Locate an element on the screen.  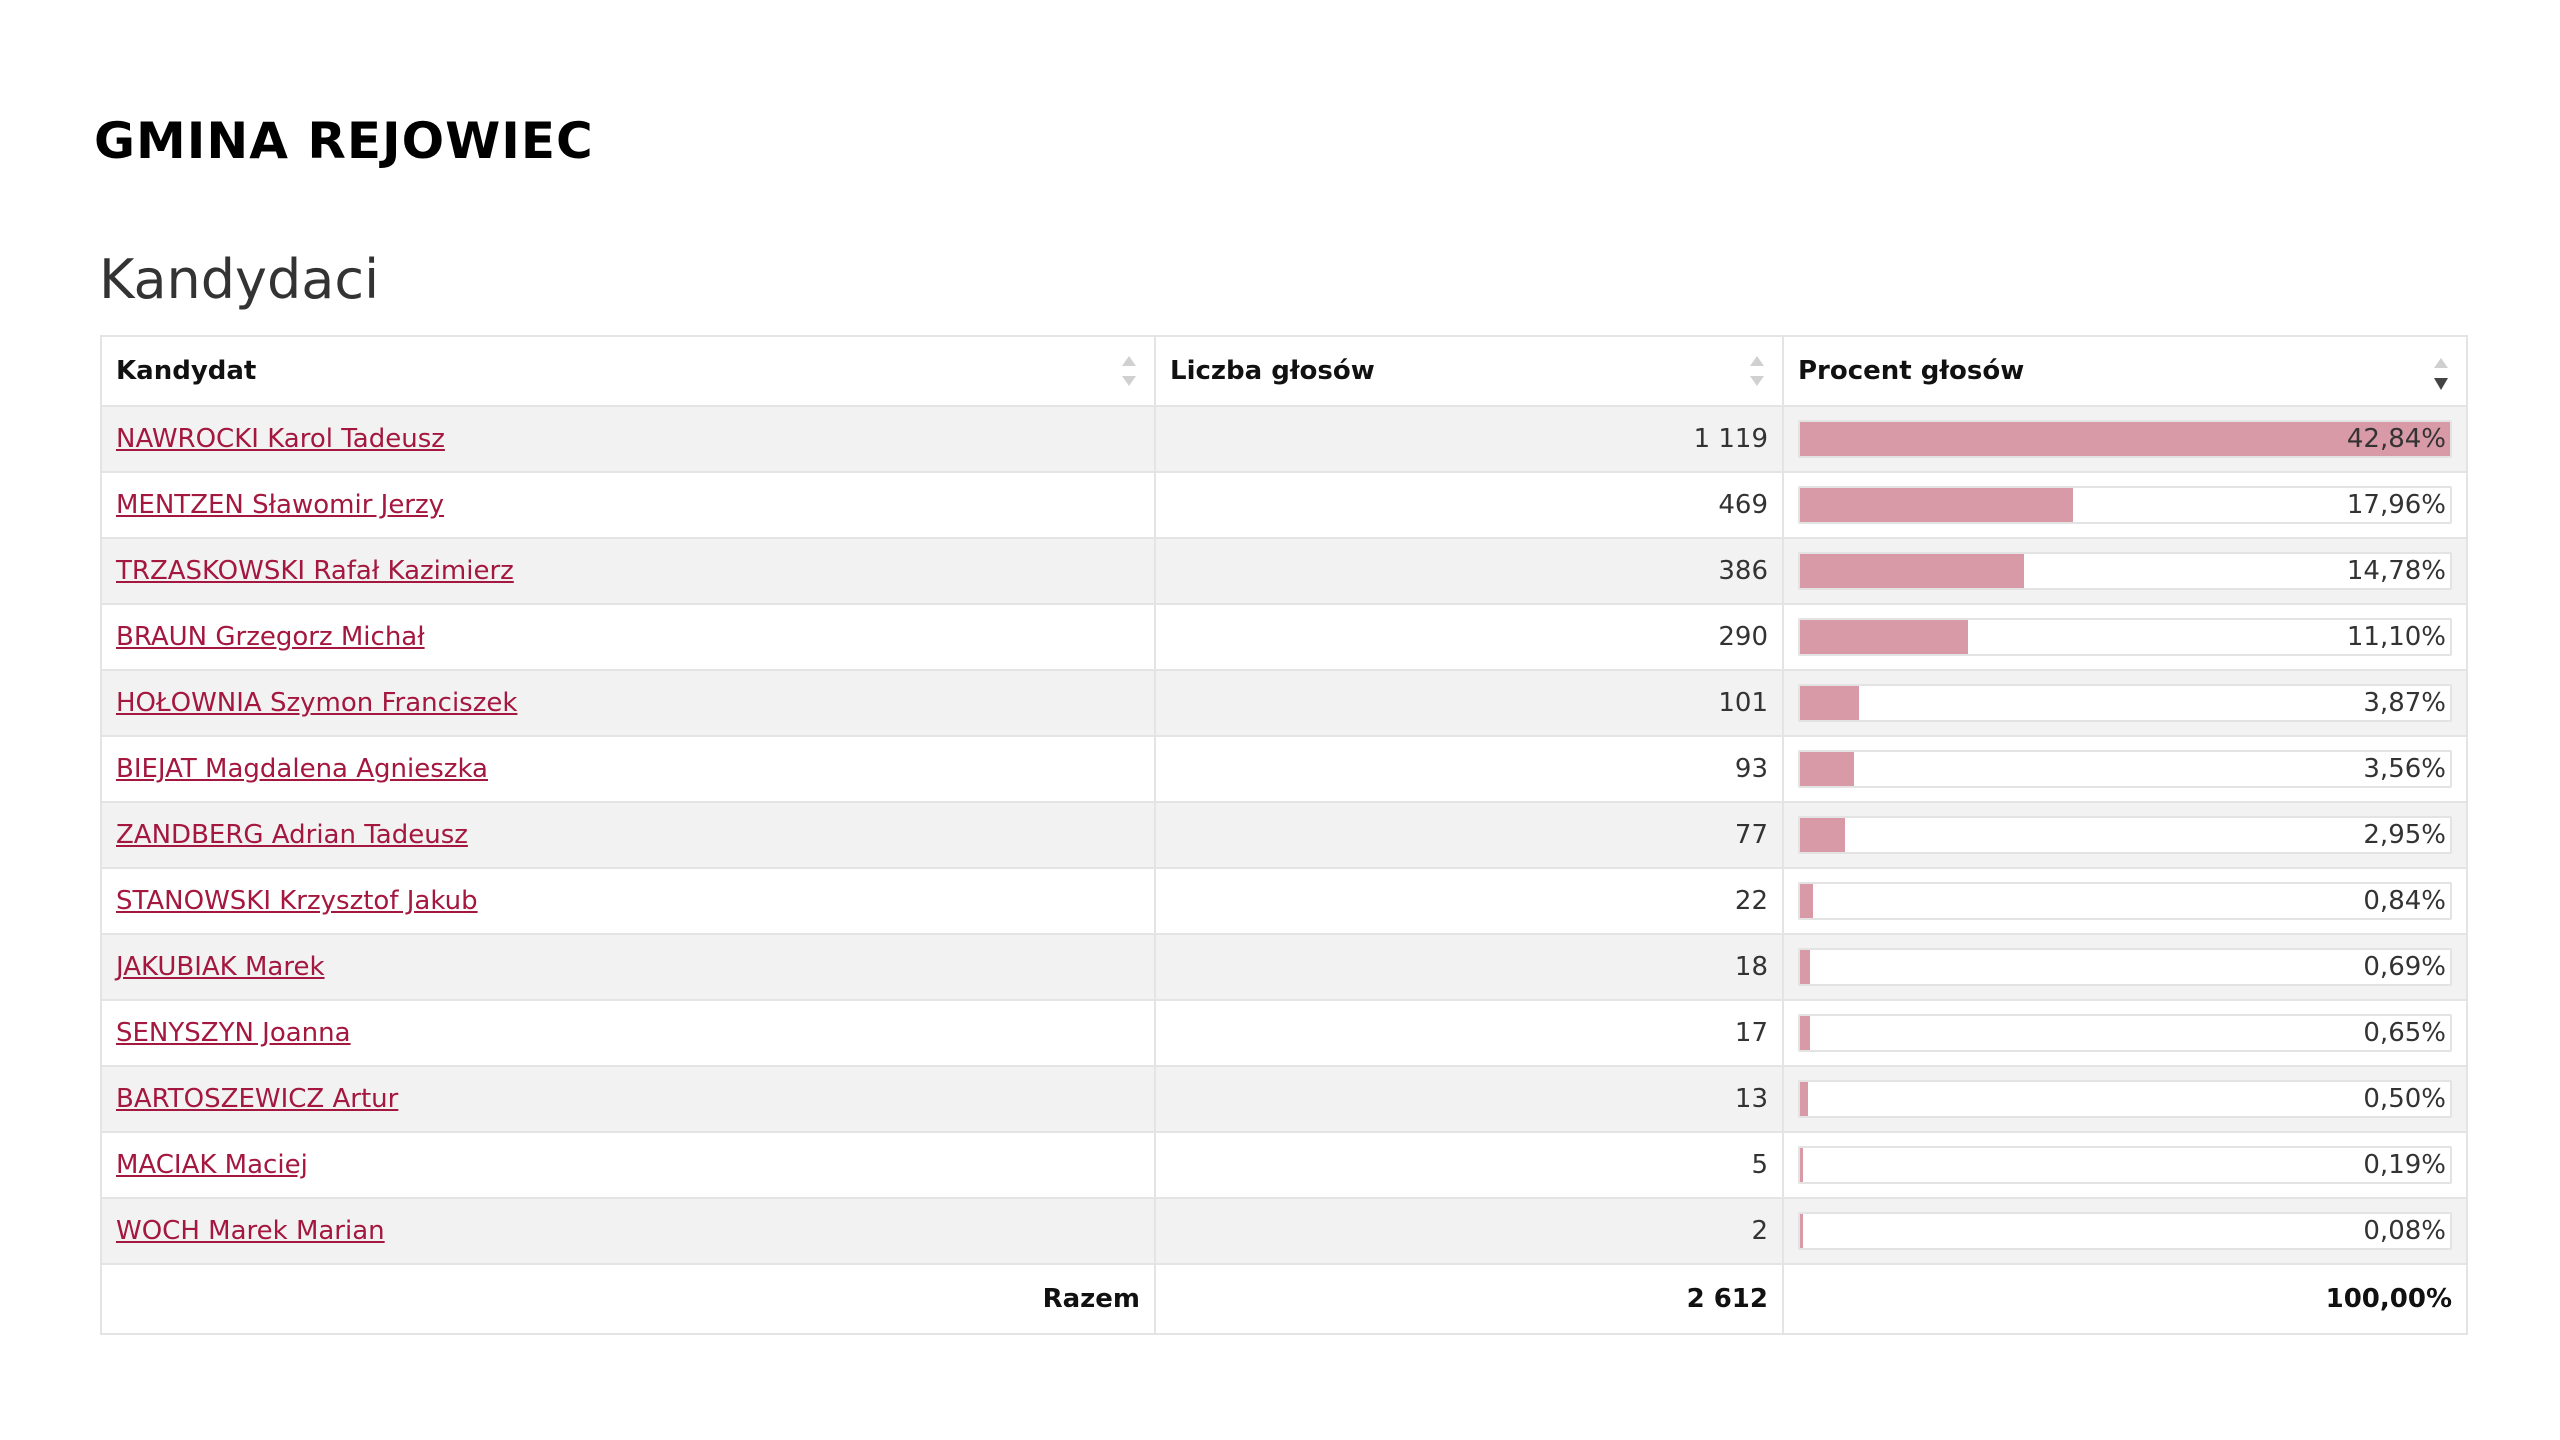
candidate-link: MENTZEN Sławomir Jerzy is located at coordinates (280, 505).